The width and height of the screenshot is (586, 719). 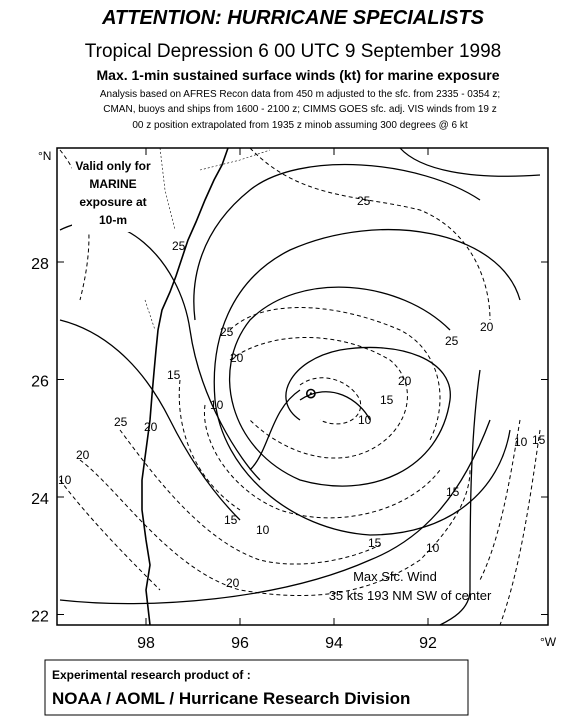 I want to click on lat-unit: °N, so click(x=44, y=156).